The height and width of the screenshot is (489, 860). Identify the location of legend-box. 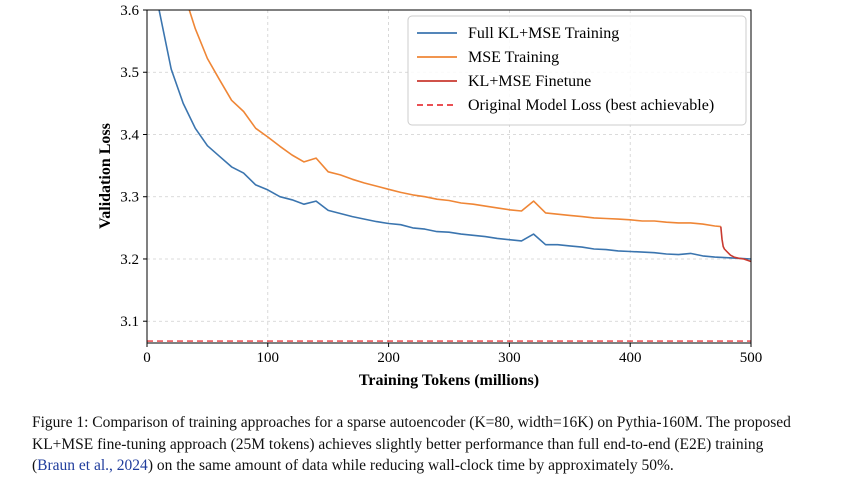
(577, 70).